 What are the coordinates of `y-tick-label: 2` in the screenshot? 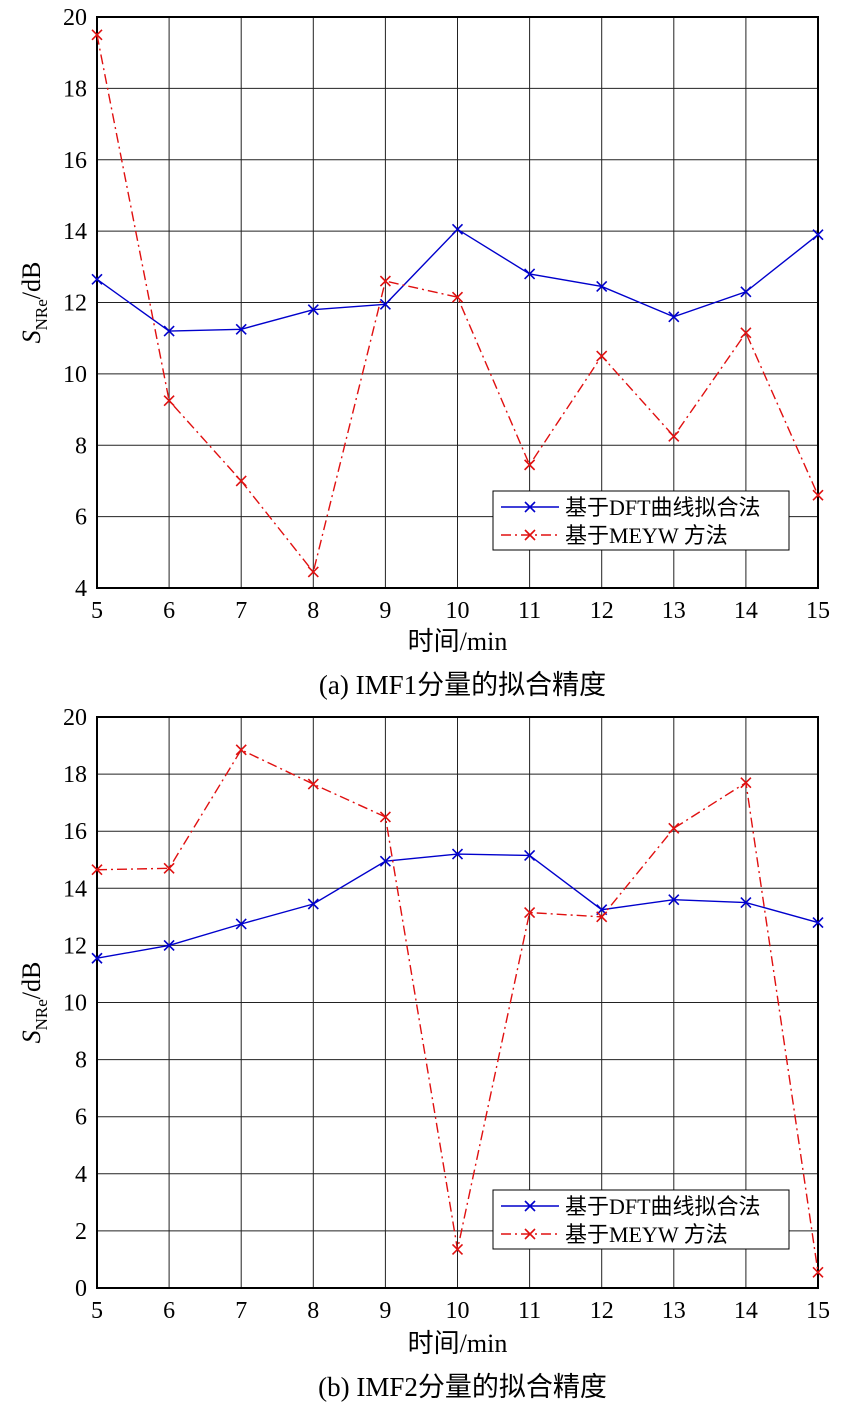 It's located at (81, 1232).